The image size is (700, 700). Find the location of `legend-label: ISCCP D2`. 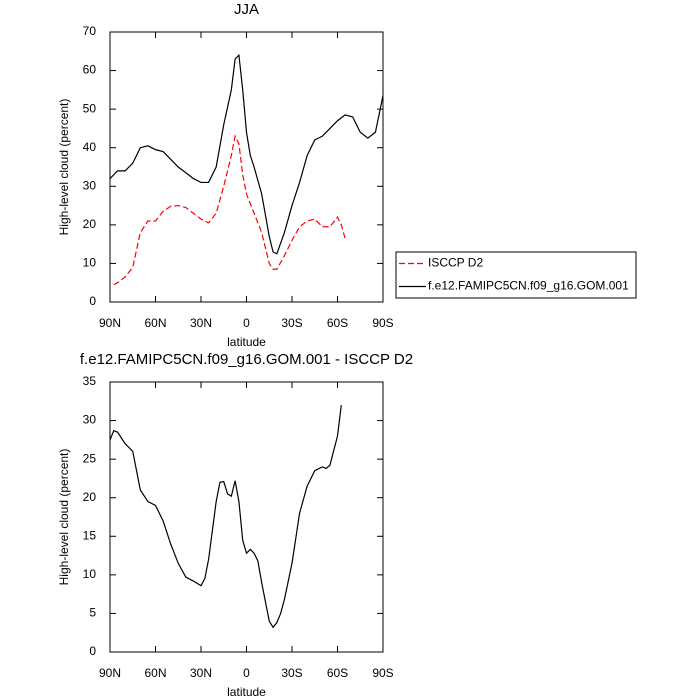

legend-label: ISCCP D2 is located at coordinates (455, 263).